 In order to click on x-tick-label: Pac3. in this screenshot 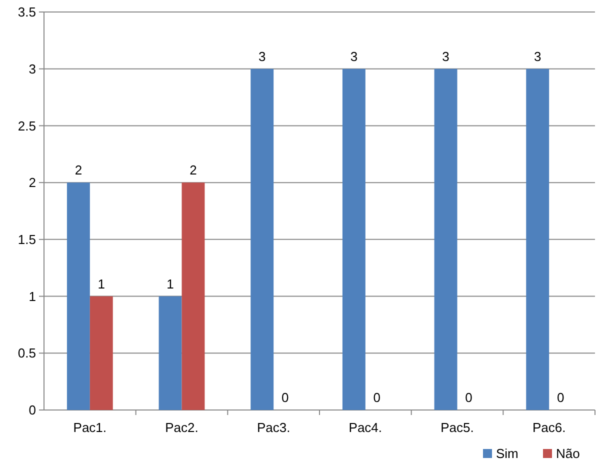, I will do `click(273, 427)`.